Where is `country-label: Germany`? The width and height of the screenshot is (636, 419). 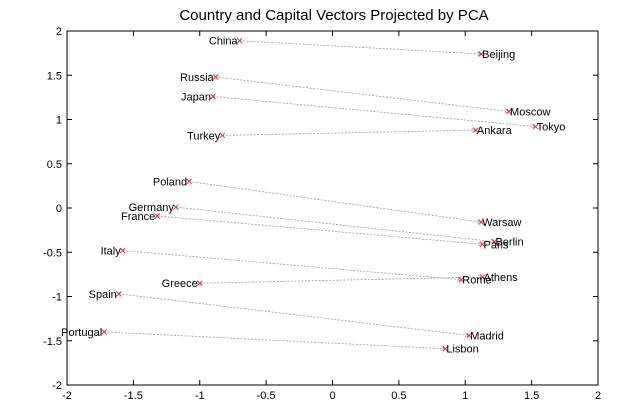
country-label: Germany is located at coordinates (152, 208).